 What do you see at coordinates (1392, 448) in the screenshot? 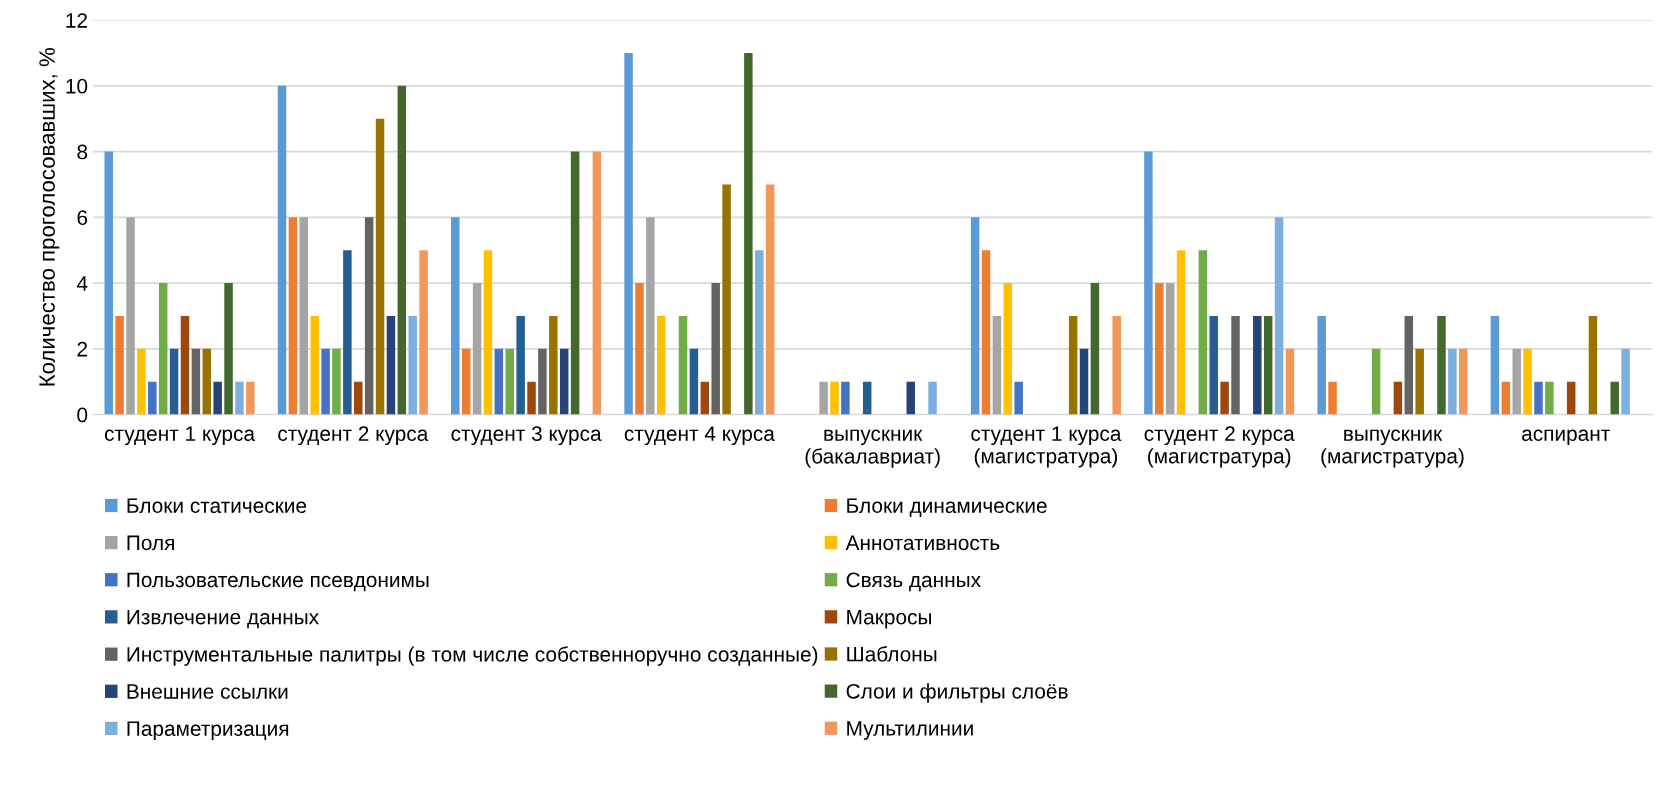
I see `x-tick-label: выпускник (магистратура)` at bounding box center [1392, 448].